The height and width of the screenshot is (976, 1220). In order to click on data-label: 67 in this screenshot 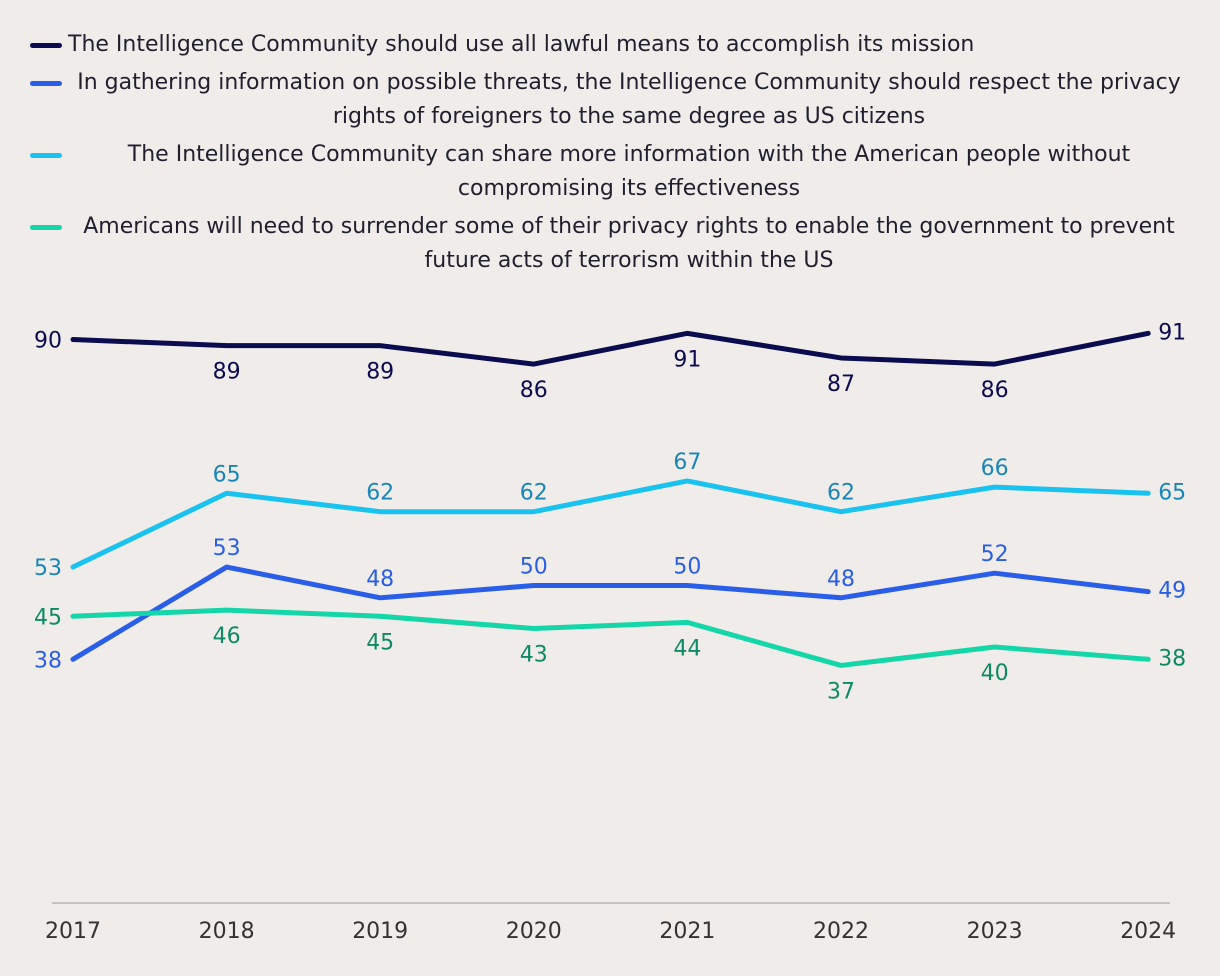, I will do `click(687, 462)`.